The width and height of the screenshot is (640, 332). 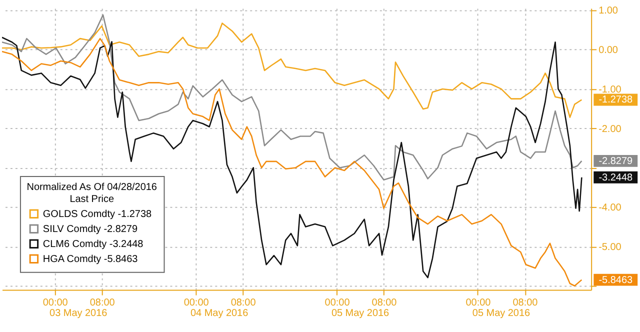 What do you see at coordinates (615, 280) in the screenshot?
I see `annotation: -5.8463` at bounding box center [615, 280].